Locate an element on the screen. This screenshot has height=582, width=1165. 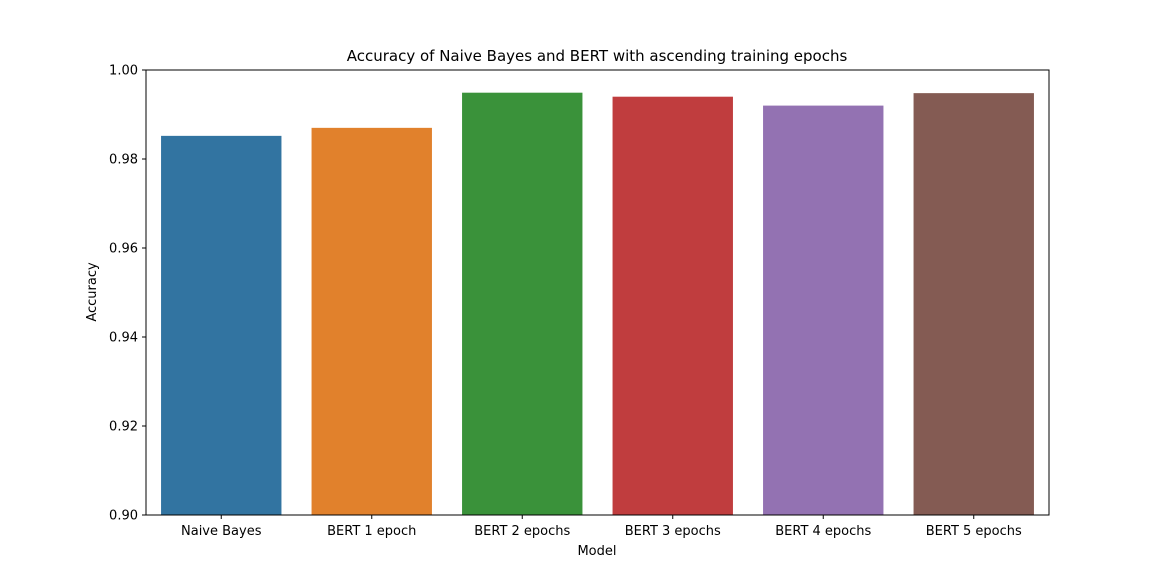
x-tick-label: BERT 2 epochs is located at coordinates (522, 531).